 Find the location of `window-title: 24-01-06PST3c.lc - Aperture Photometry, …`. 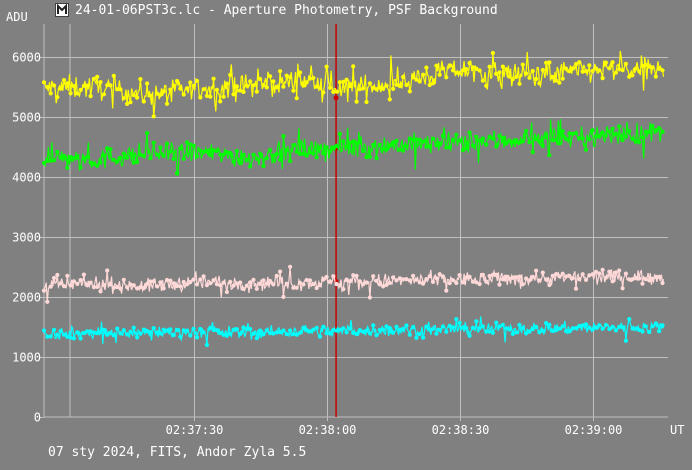

window-title: 24-01-06PST3c.lc - Aperture Photometry, … is located at coordinates (286, 10).